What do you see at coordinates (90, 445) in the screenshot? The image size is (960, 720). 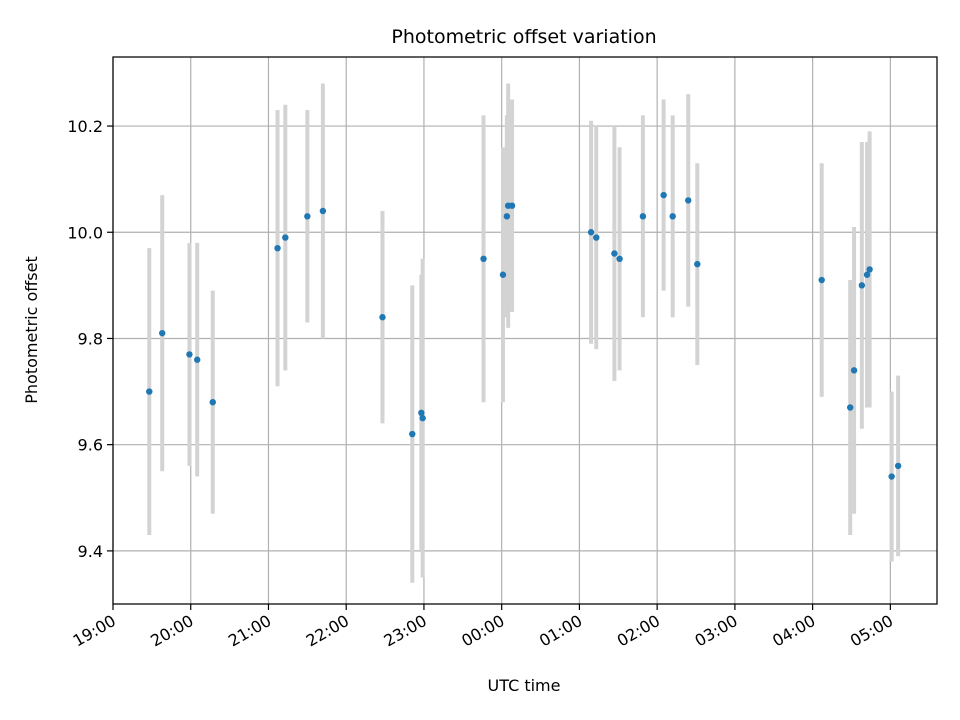 I see `y-tick-label: 9.6` at bounding box center [90, 445].